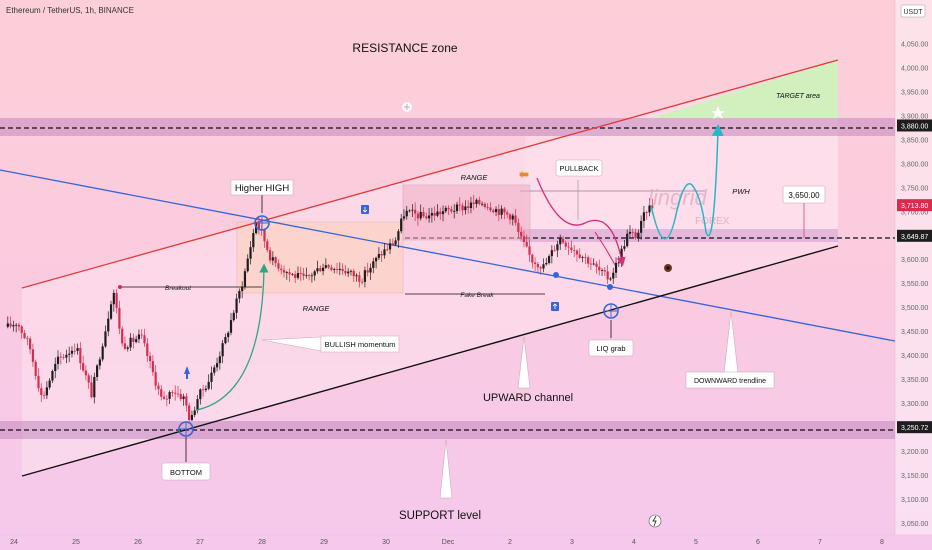 This screenshot has height=550, width=932. What do you see at coordinates (447, 430) in the screenshot?
I see `support-zone-band` at bounding box center [447, 430].